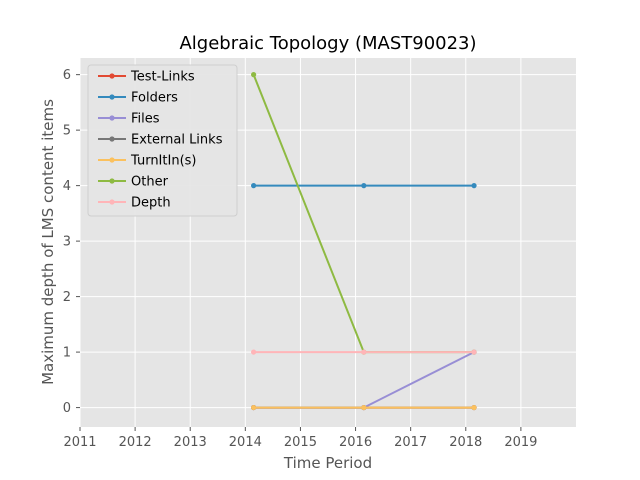 This screenshot has height=480, width=640. I want to click on legend-label: Test-Links, so click(162, 77).